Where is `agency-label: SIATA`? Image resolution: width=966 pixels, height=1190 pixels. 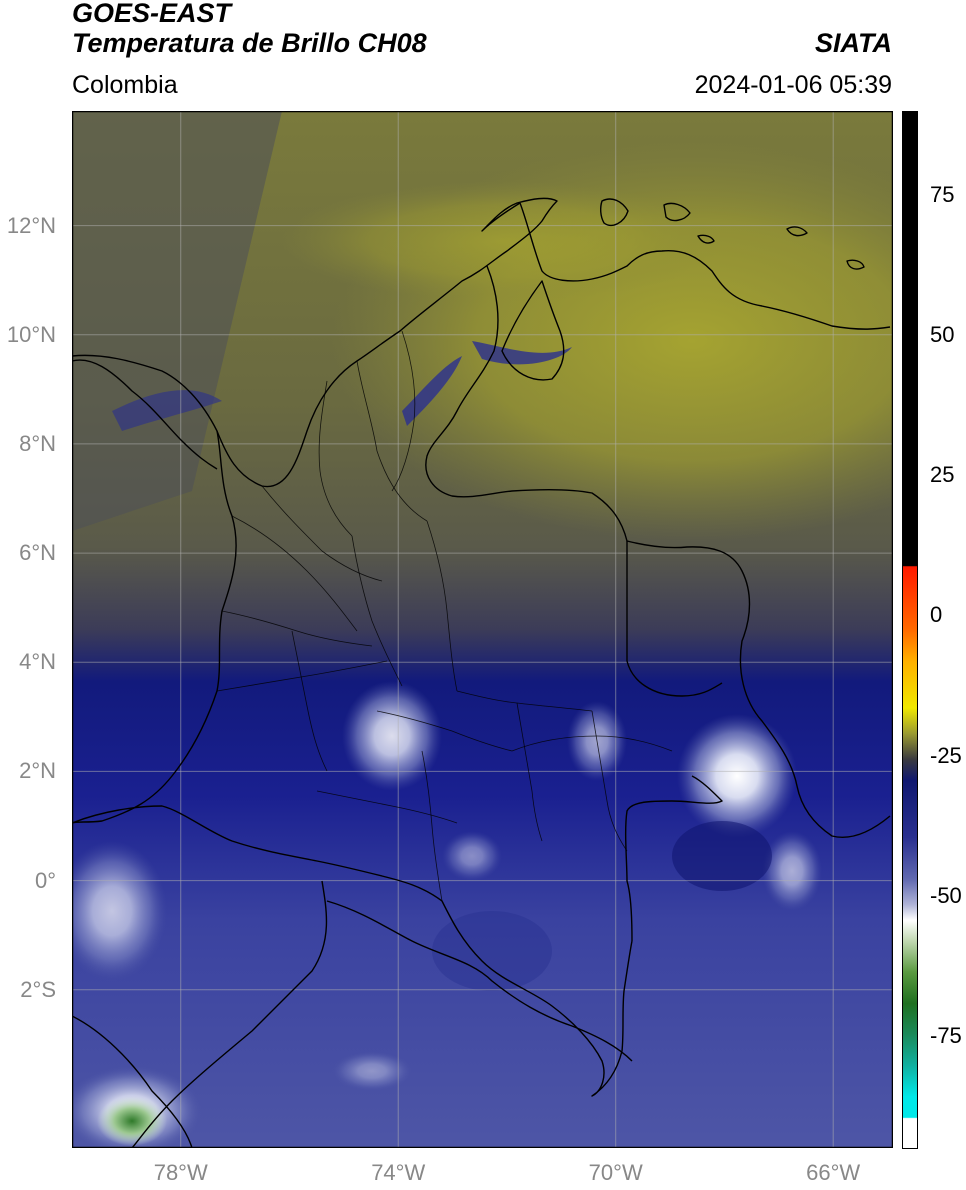
agency-label: SIATA is located at coordinates (853, 43).